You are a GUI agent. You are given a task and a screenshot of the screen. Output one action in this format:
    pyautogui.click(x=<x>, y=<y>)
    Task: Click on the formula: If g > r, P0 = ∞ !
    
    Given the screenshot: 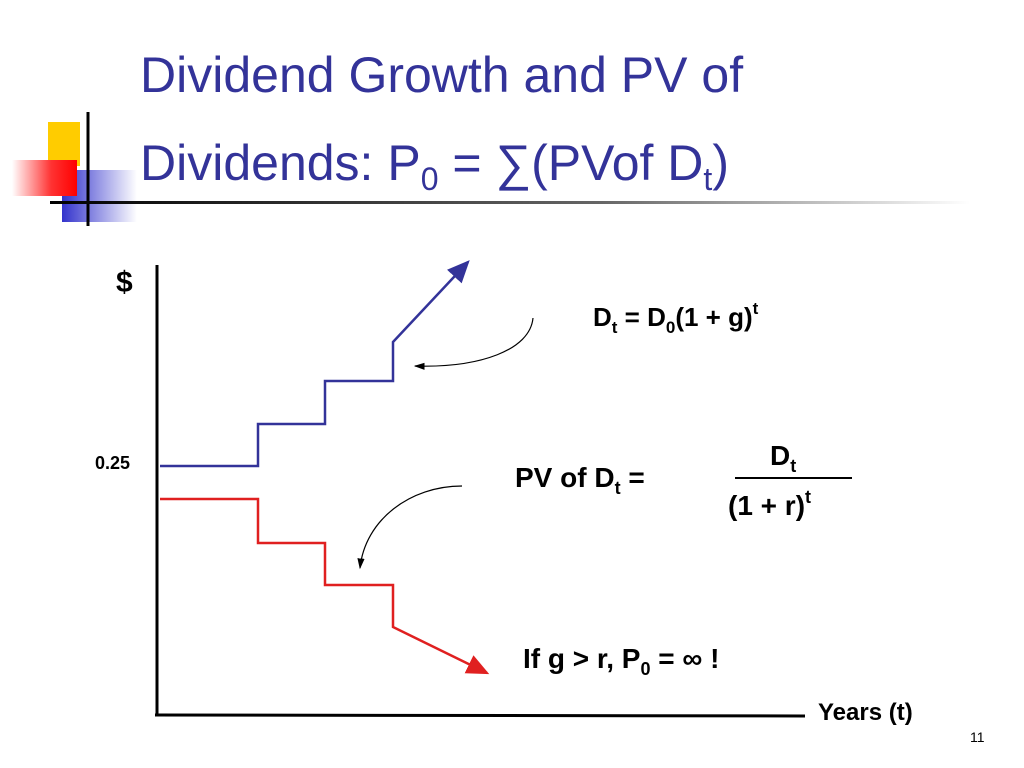 What is the action you would take?
    pyautogui.click(x=621, y=661)
    